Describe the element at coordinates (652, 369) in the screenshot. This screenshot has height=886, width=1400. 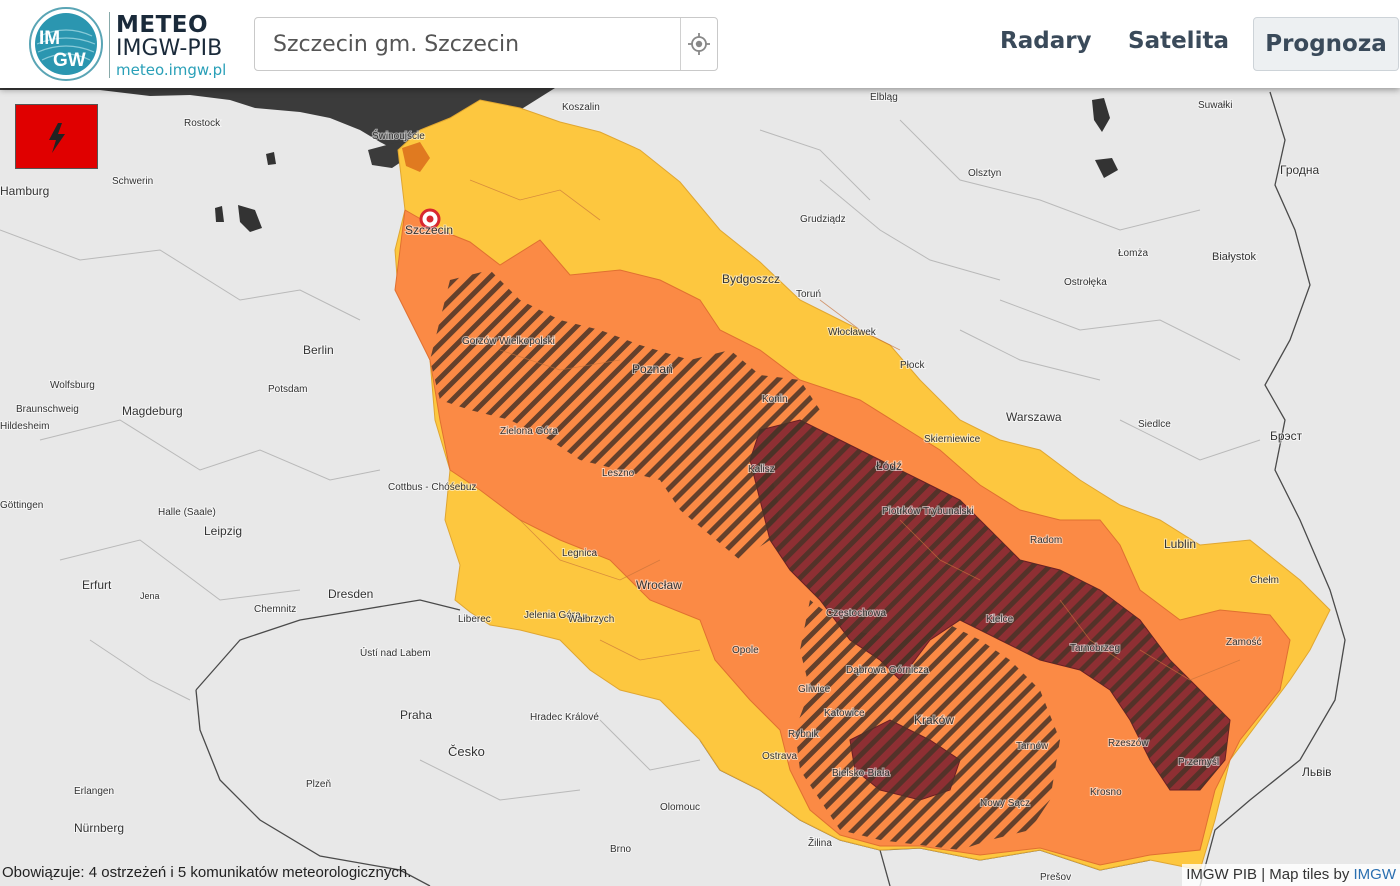
I see `city-label: Poznań` at that location.